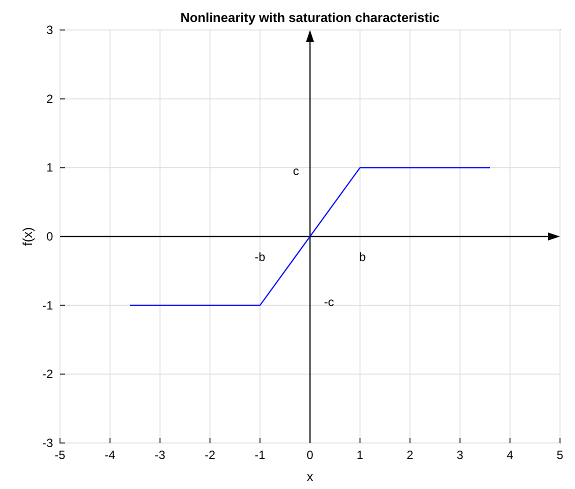 This screenshot has height=489, width=575. I want to click on y-tick-label: -2, so click(48, 374).